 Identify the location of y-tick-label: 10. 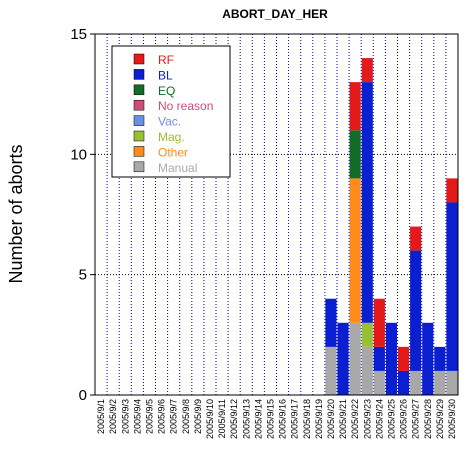
(78, 154).